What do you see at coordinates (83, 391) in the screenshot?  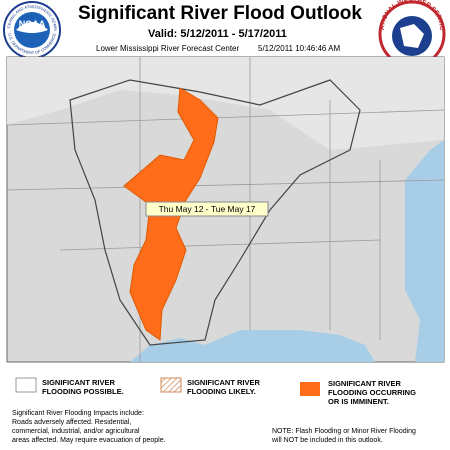 I see `legend-text: FLOODING POSSIBLE.` at bounding box center [83, 391].